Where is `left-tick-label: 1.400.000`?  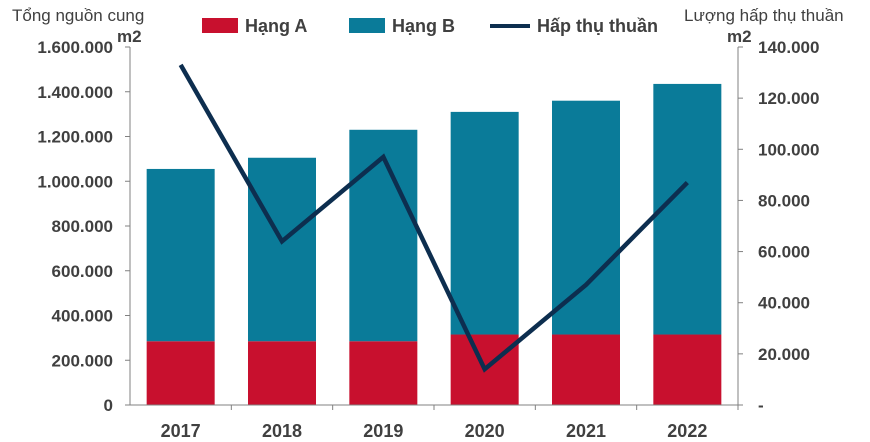 left-tick-label: 1.400.000 is located at coordinates (75, 92).